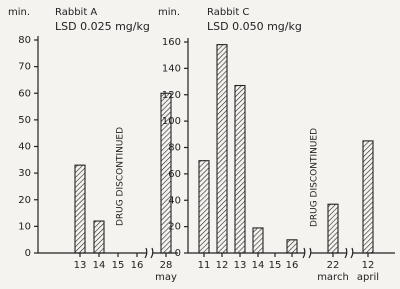  I want to click on y-tick-label: 30, so click(24, 173).